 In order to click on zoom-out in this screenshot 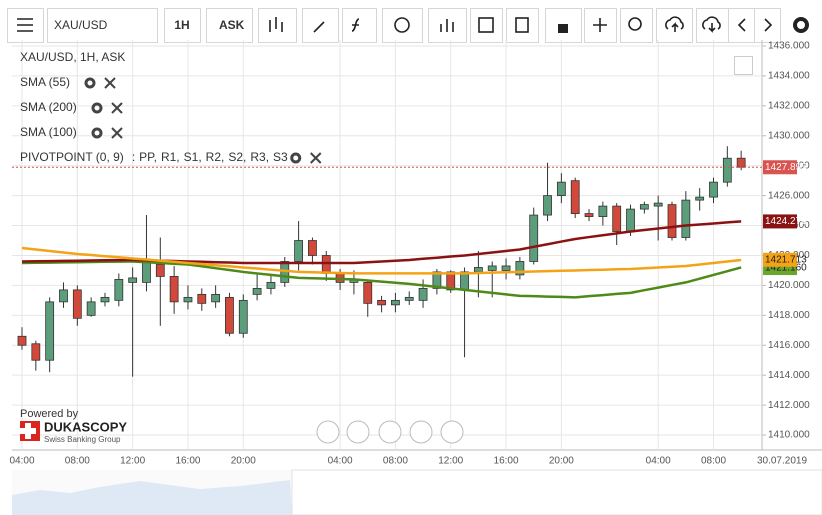, I will do `click(358, 432)`.